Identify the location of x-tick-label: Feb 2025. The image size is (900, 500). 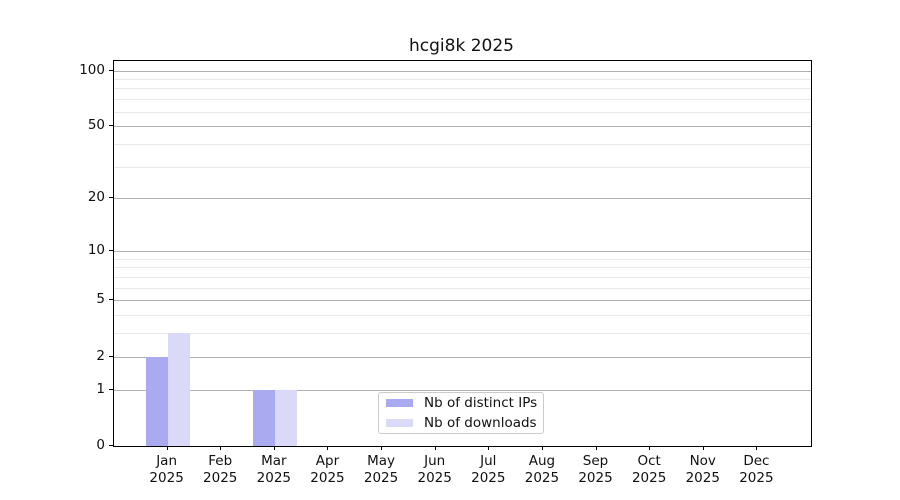
(220, 469).